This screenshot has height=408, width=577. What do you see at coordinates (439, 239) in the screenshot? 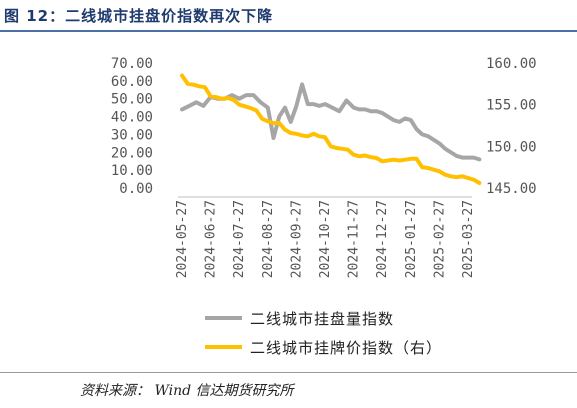
I see `x-tick-label: 2025-02-27` at bounding box center [439, 239].